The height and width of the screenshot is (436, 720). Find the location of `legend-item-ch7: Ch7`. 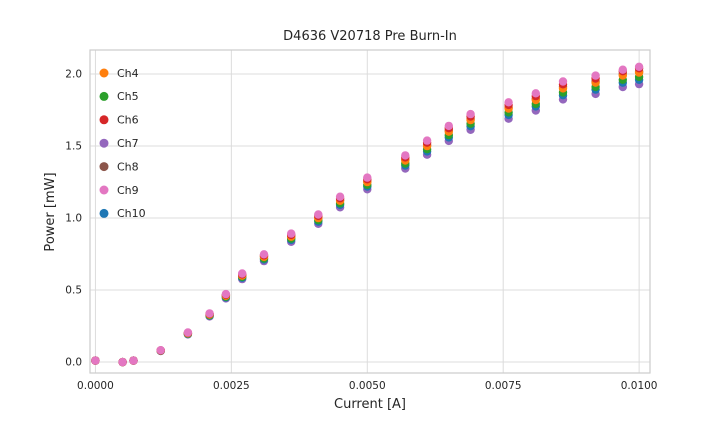

legend-item-ch7: Ch7 is located at coordinates (119, 143).